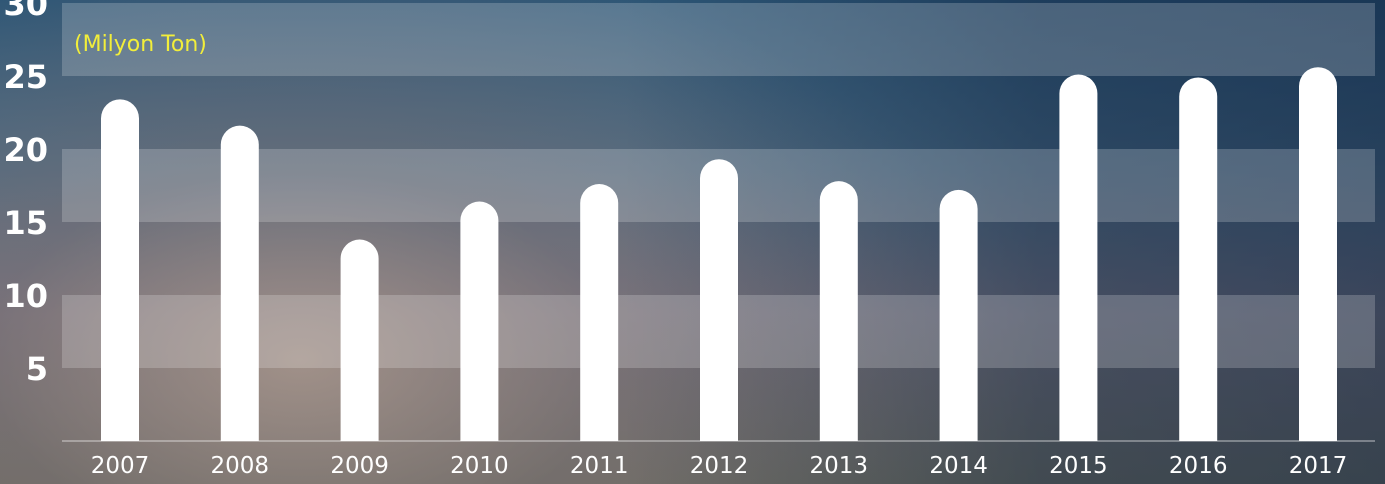 The image size is (1385, 484). I want to click on y-tick-label: 10, so click(25, 296).